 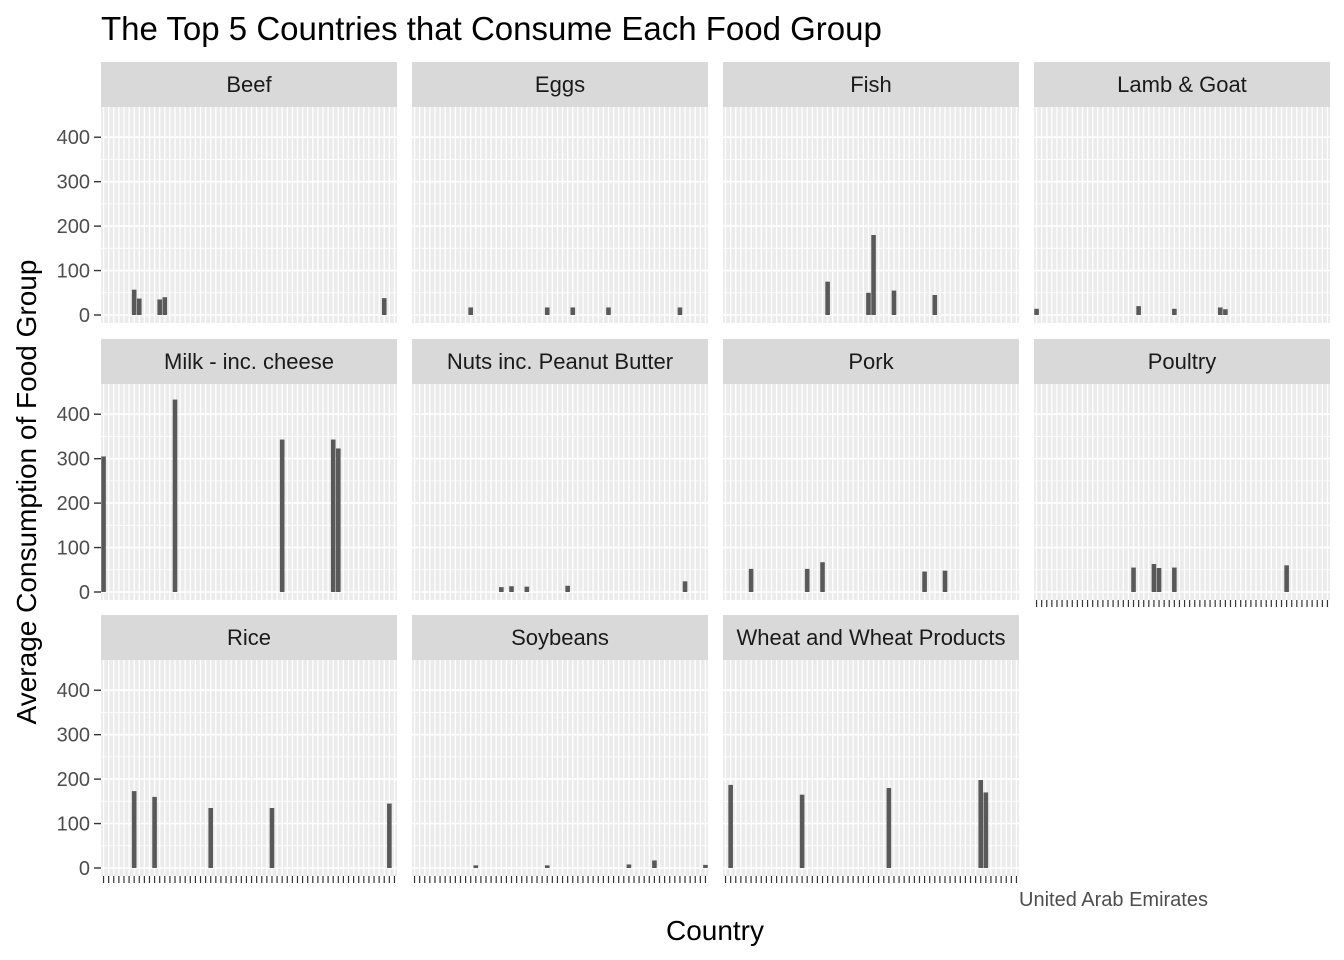 I want to click on panel-pork: Pork, so click(x=871, y=469).